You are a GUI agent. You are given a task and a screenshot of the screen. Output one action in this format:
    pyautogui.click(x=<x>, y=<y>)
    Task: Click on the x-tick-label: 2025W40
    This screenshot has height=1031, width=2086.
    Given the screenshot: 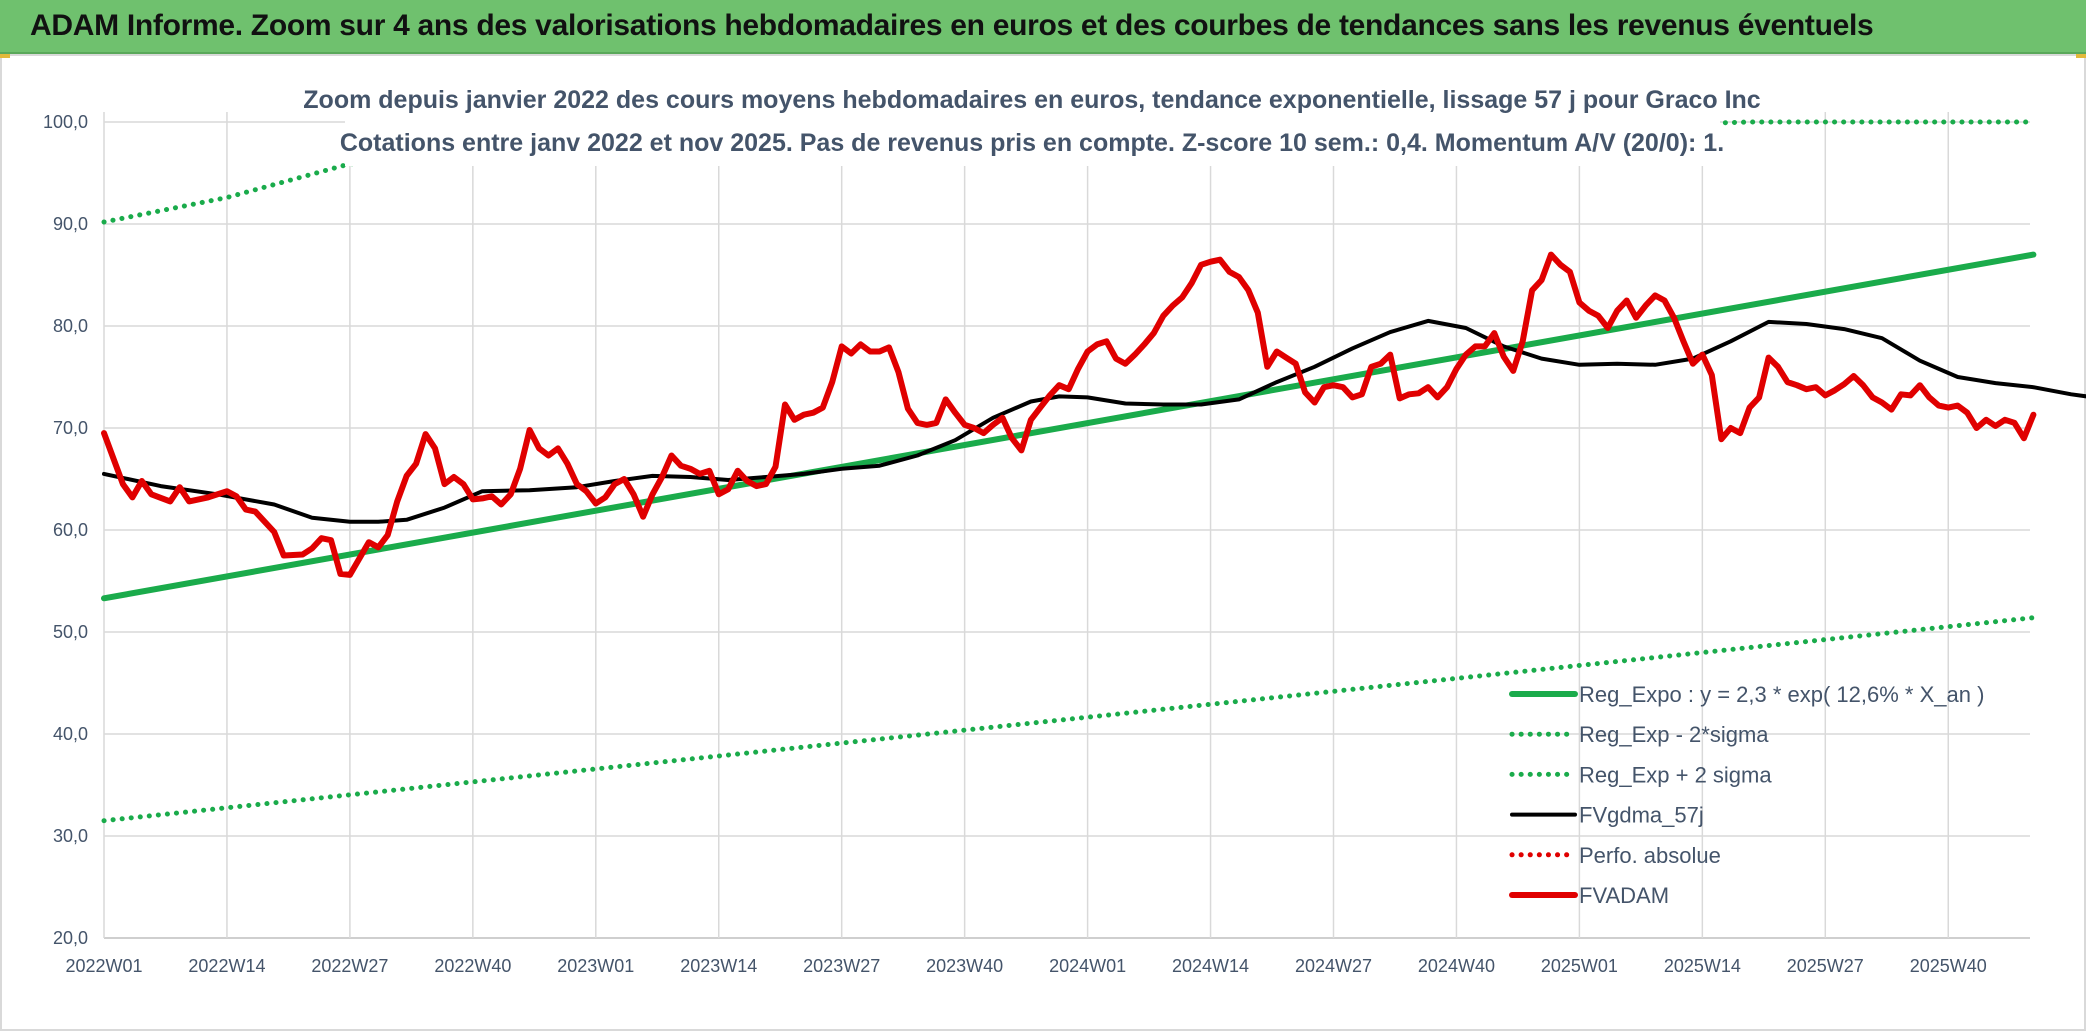 What is the action you would take?
    pyautogui.click(x=1948, y=966)
    